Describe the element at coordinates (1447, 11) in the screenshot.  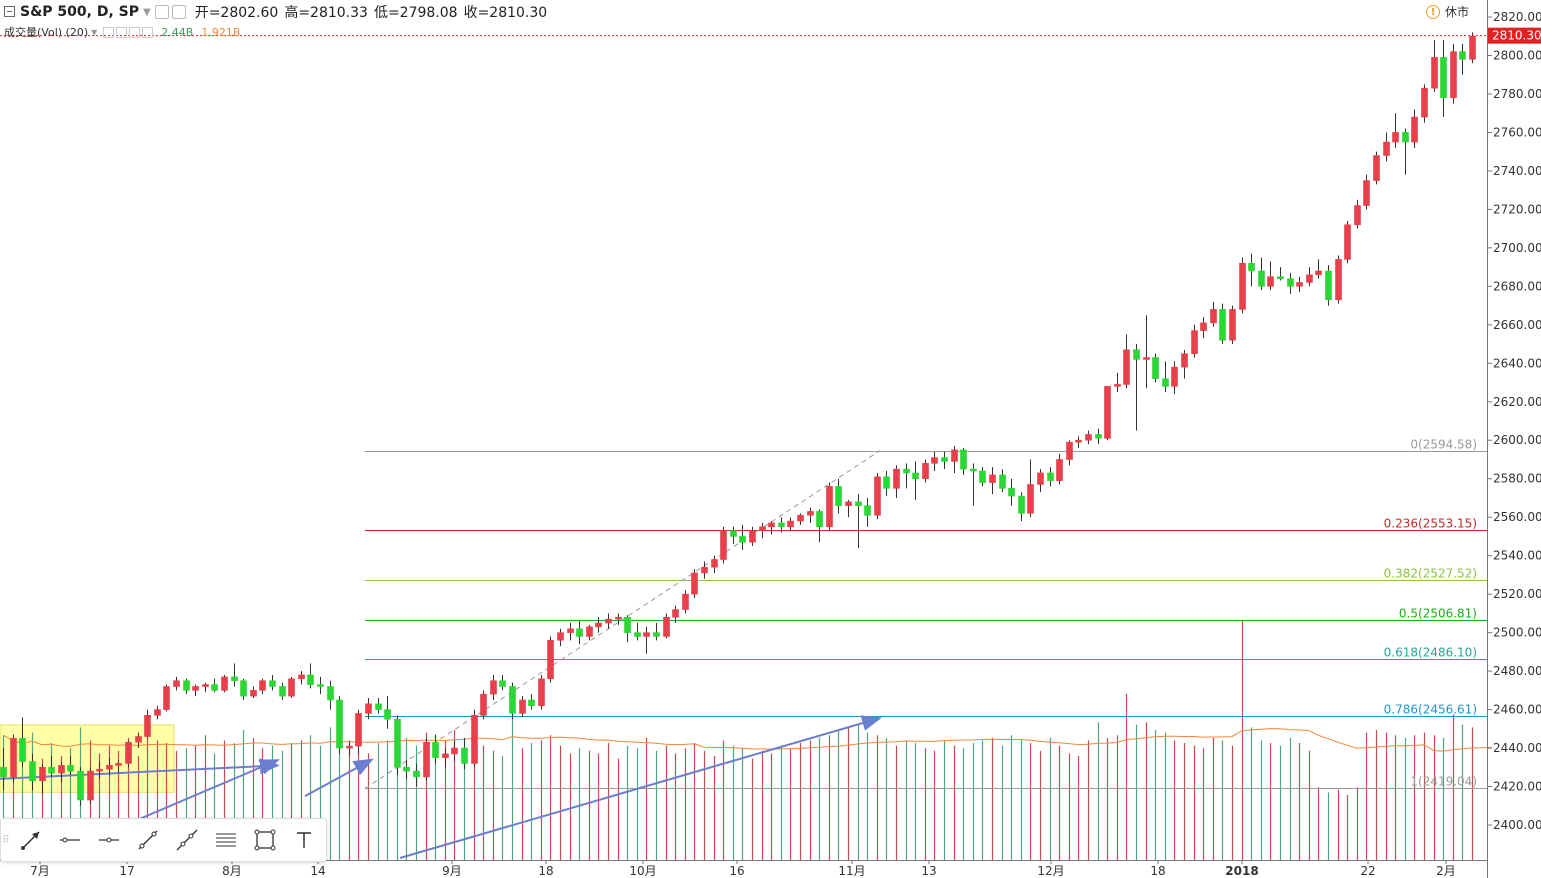
I see `market-status: ! 休市` at that location.